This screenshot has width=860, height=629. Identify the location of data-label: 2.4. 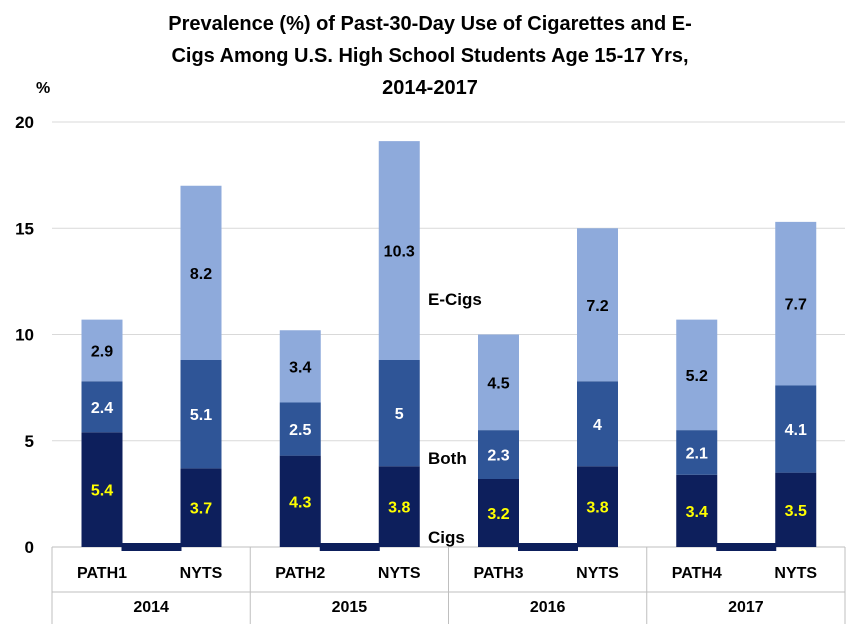
(102, 408).